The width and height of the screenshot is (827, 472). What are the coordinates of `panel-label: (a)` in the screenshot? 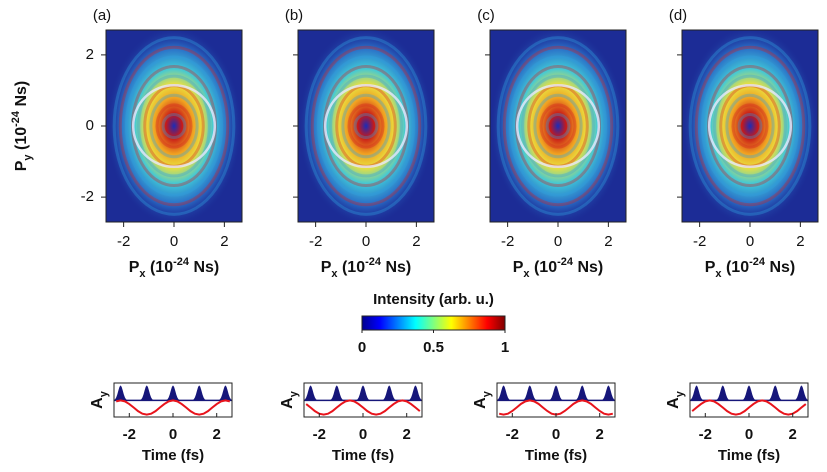 It's located at (102, 15).